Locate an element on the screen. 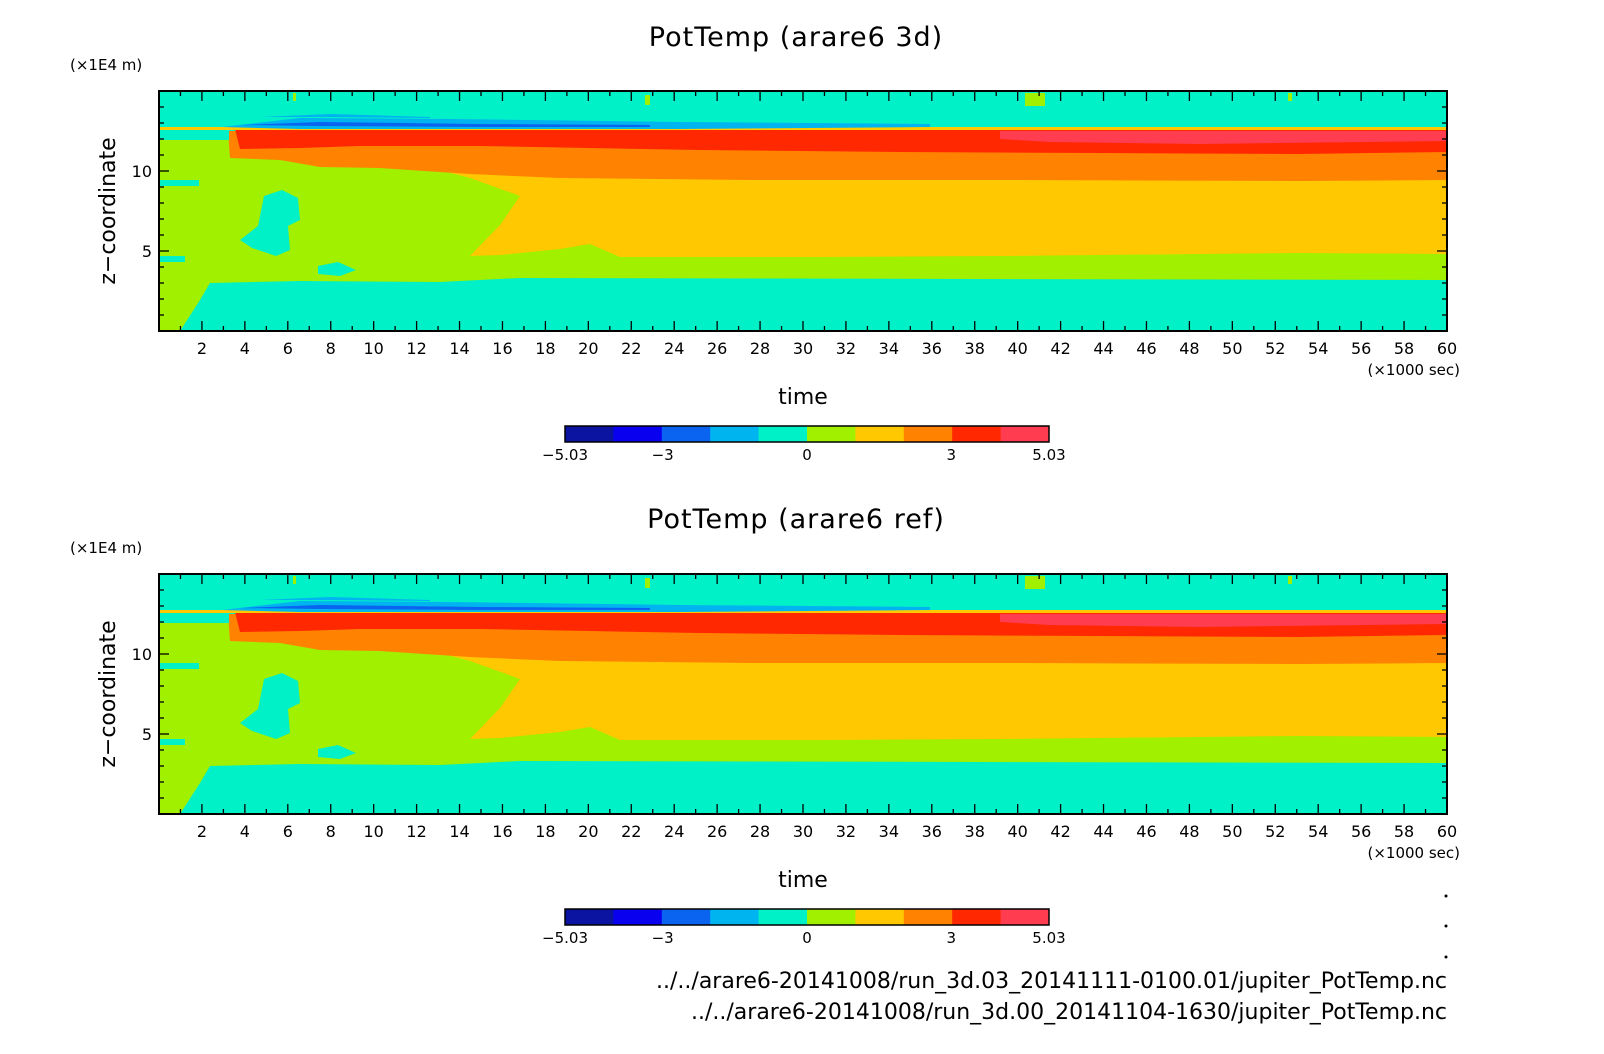 This screenshot has height=1054, width=1604. x-tick-label: 44 is located at coordinates (1103, 348).